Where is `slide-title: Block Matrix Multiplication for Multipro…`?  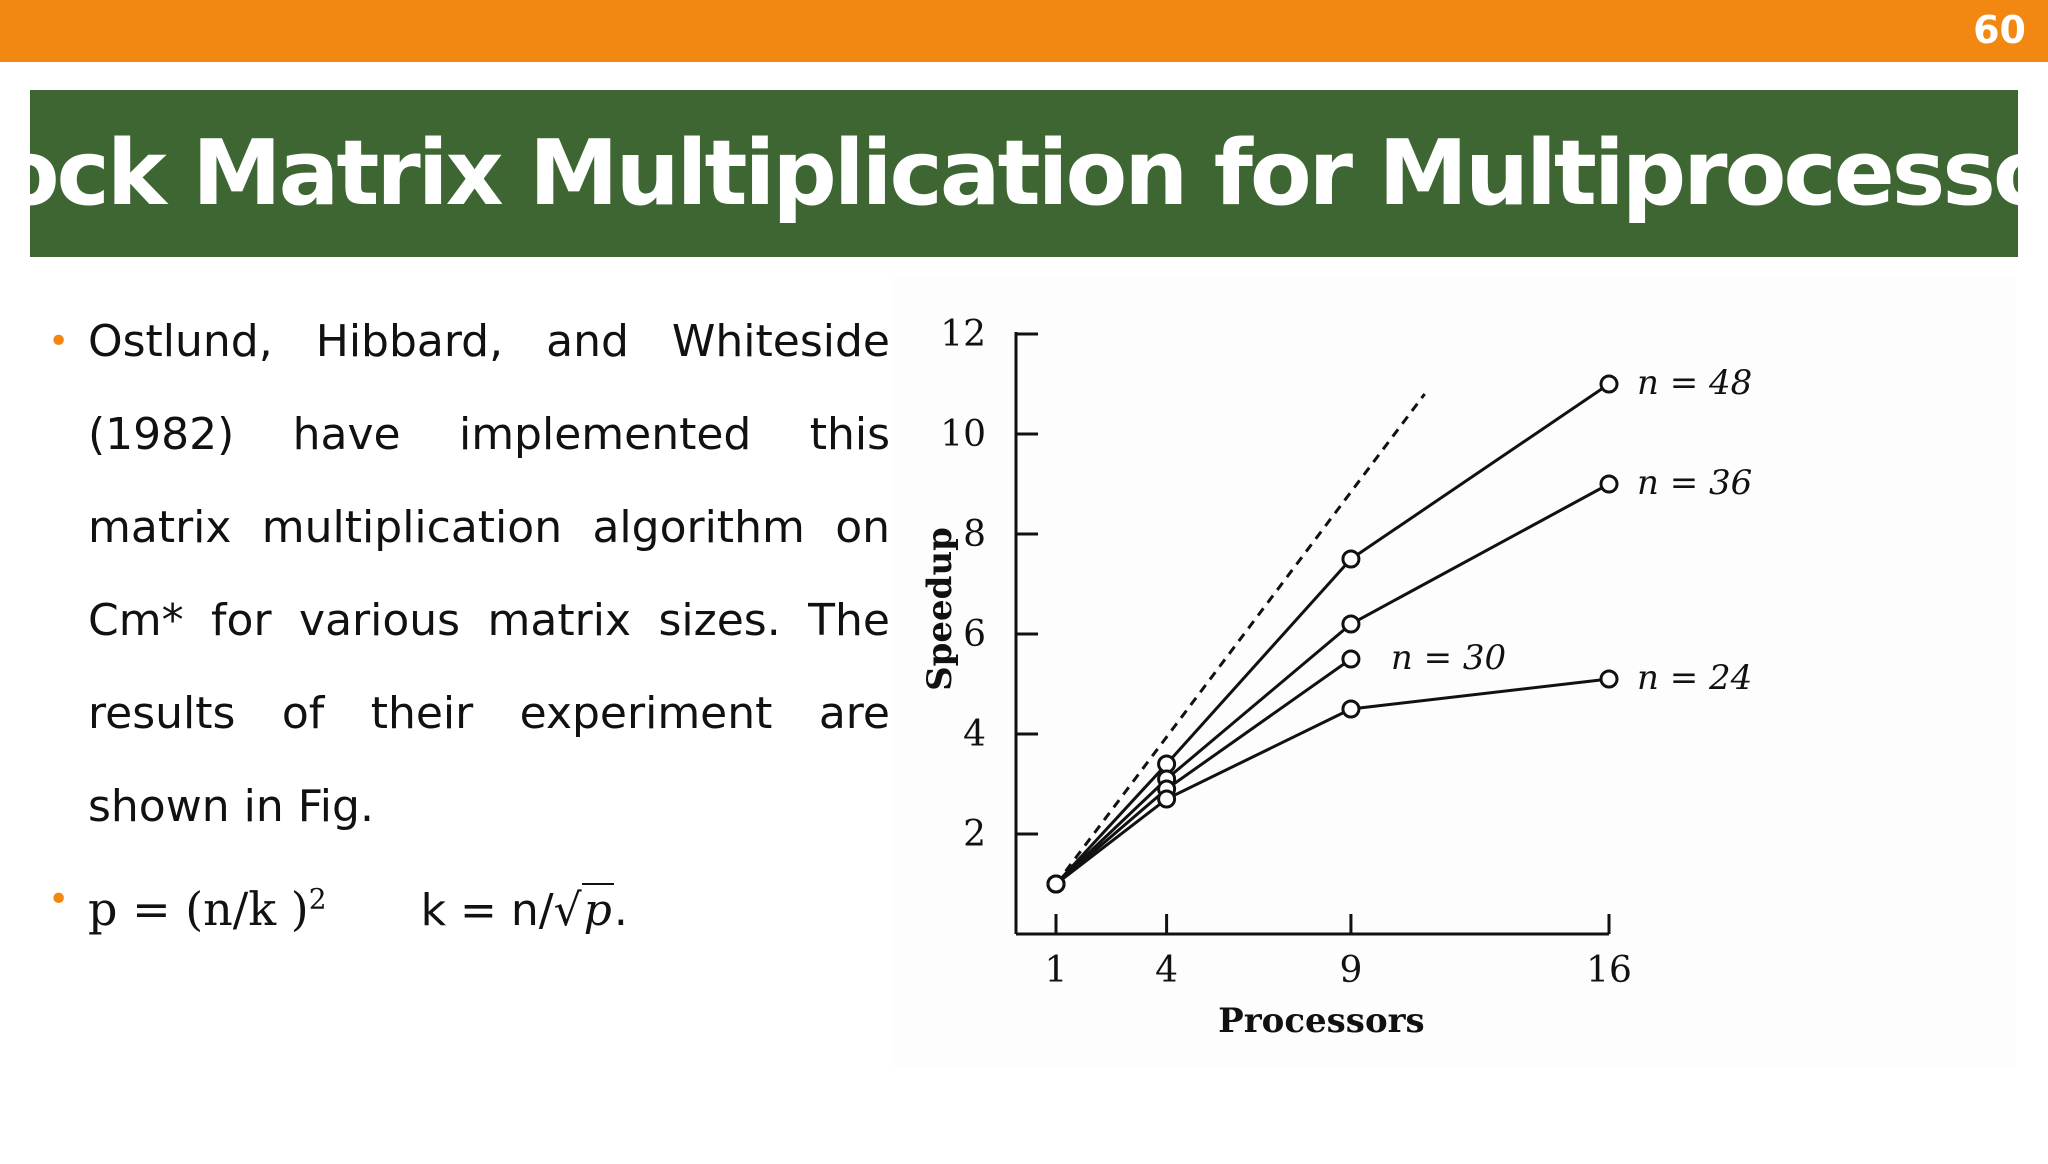 slide-title: Block Matrix Multiplication for Multipro… is located at coordinates (1024, 173).